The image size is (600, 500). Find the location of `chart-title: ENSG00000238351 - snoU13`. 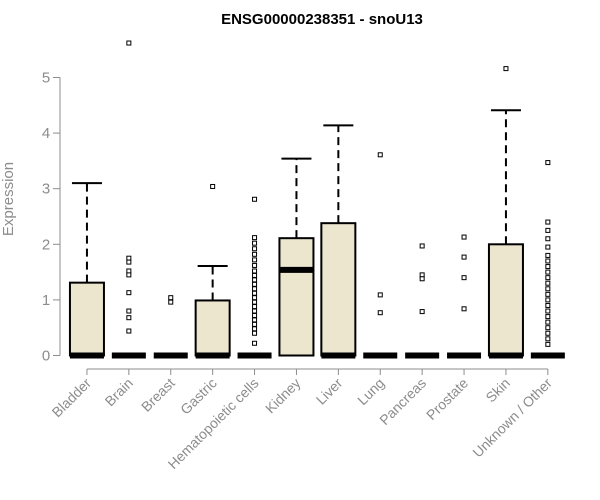

chart-title: ENSG00000238351 - snoU13 is located at coordinates (322, 19).